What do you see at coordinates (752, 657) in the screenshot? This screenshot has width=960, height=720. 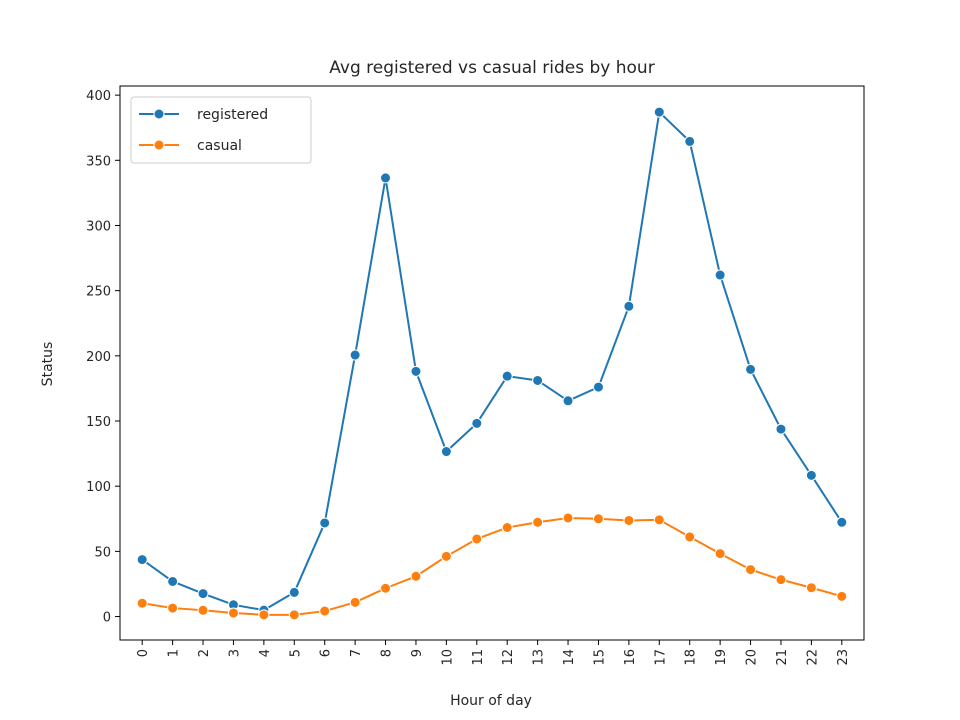 I see `x-tick-label: 20` at bounding box center [752, 657].